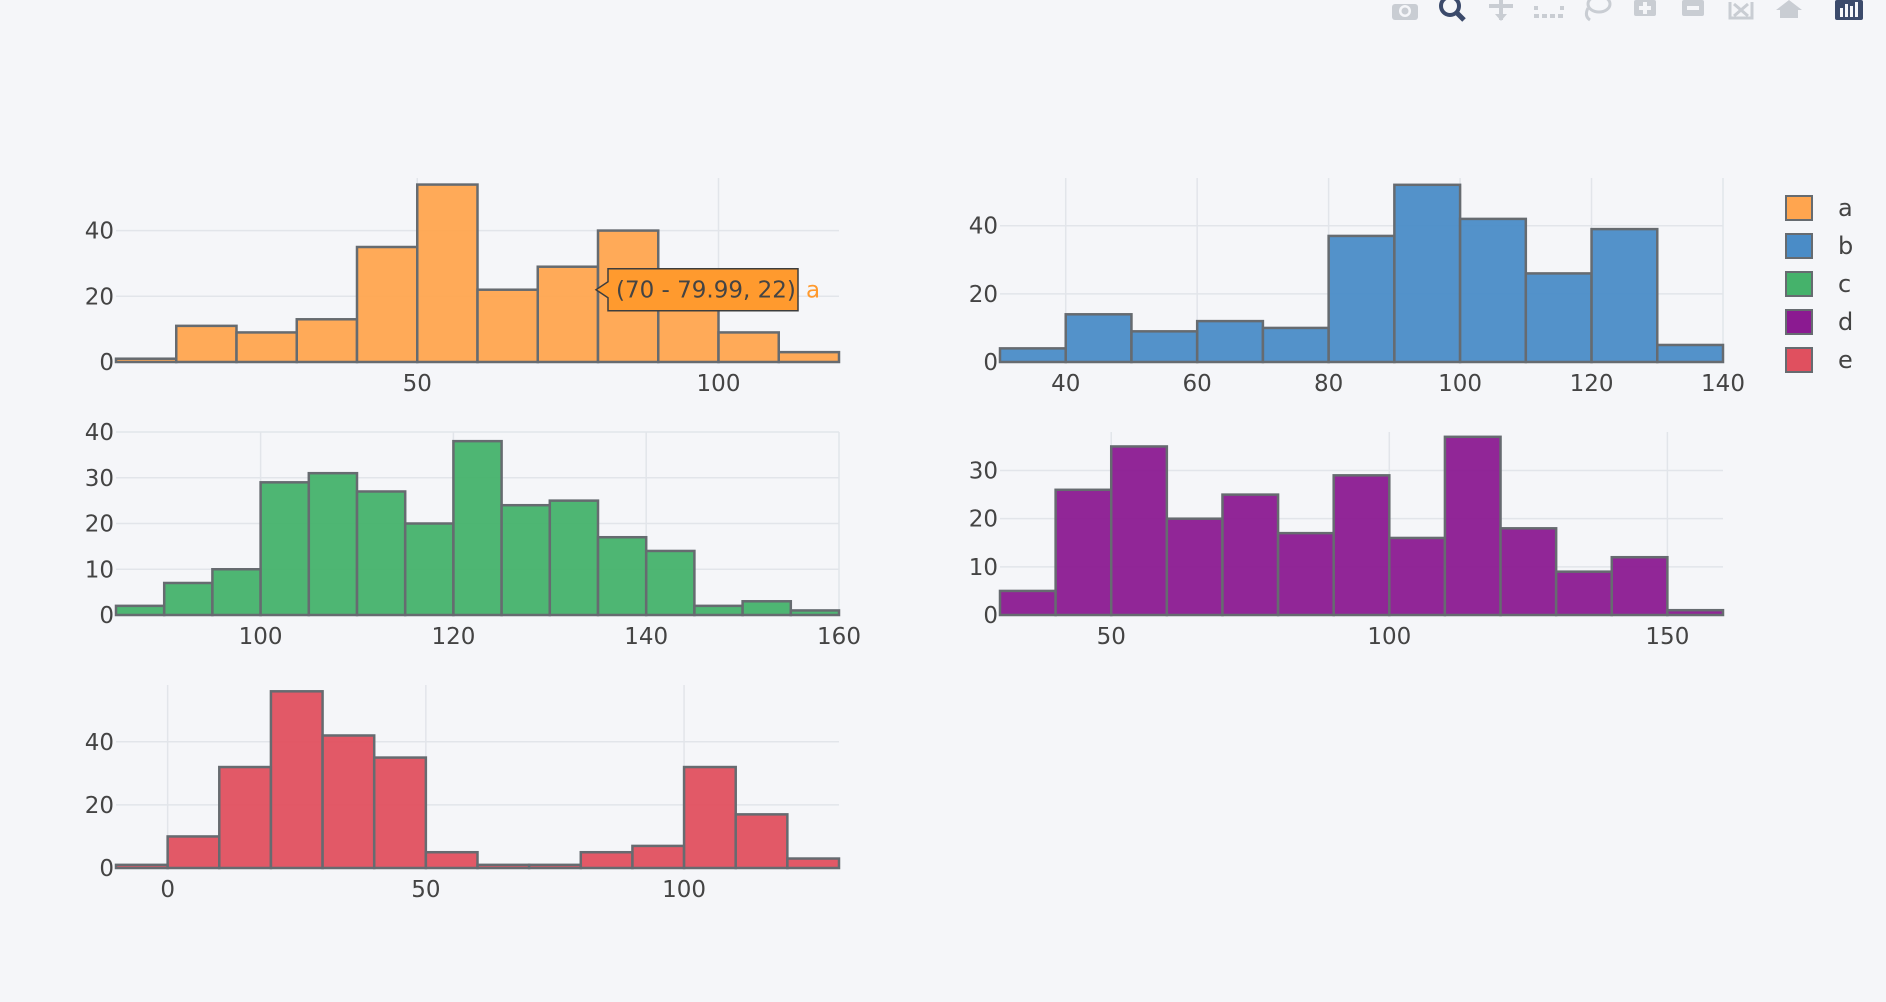 This screenshot has width=1886, height=1002. What do you see at coordinates (1799, 246) in the screenshot?
I see `legend-swatch` at bounding box center [1799, 246].